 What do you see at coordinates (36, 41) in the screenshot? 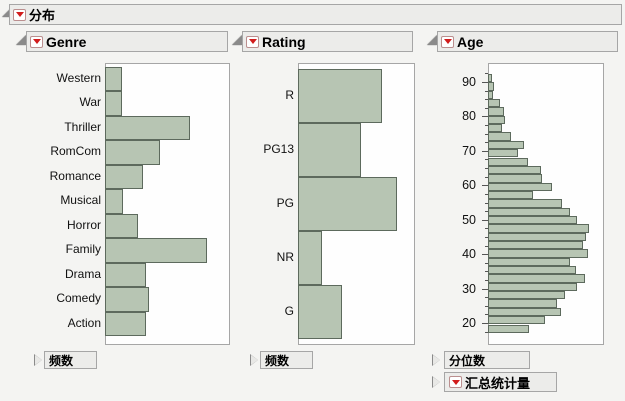
I see `genre-red-triangle-menu-icon` at bounding box center [36, 41].